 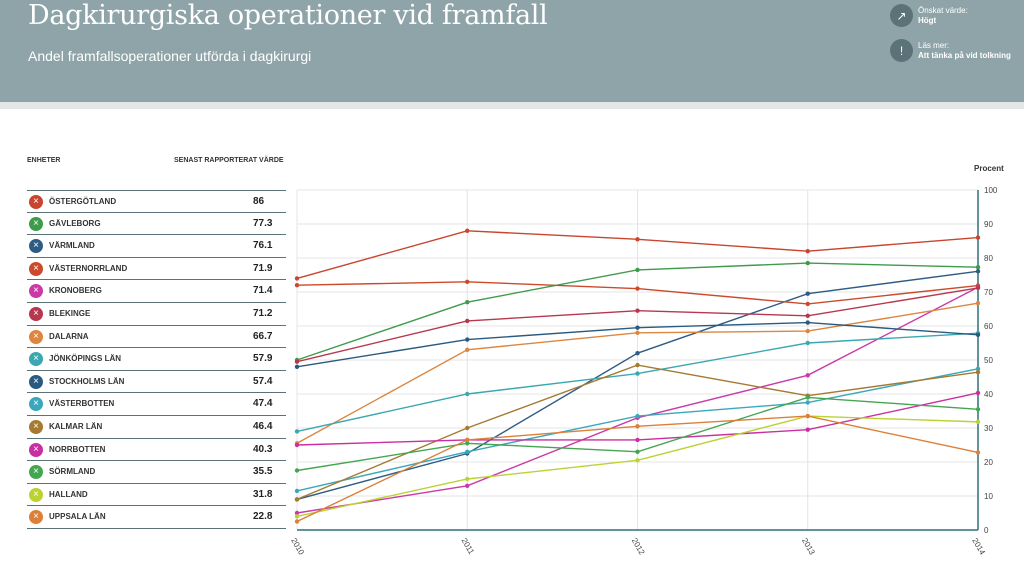 I want to click on table-row: × SÖRMLAND 35.5, so click(x=156, y=472).